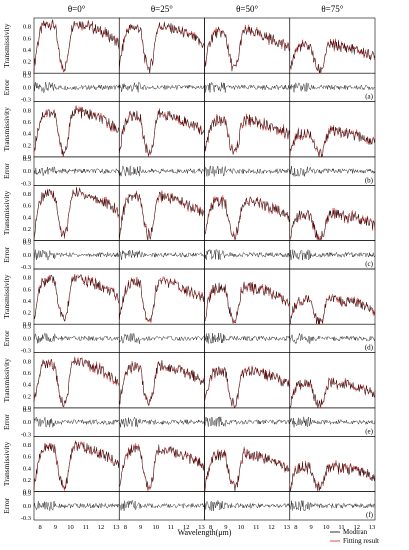 Image resolution: width=409 pixels, height=550 pixels. Describe the element at coordinates (369, 431) in the screenshot. I see `panel-tag: (e)` at that location.